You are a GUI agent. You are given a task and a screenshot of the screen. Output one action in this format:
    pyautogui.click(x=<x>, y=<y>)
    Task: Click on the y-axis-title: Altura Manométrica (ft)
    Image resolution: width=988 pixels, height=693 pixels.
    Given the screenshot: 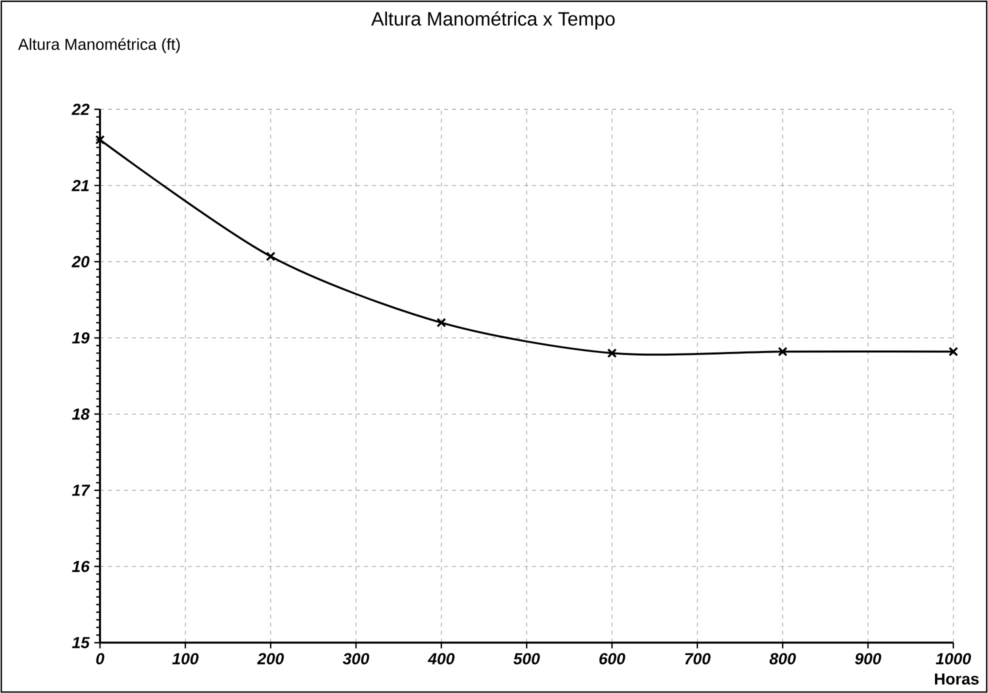 What is the action you would take?
    pyautogui.click(x=99, y=45)
    